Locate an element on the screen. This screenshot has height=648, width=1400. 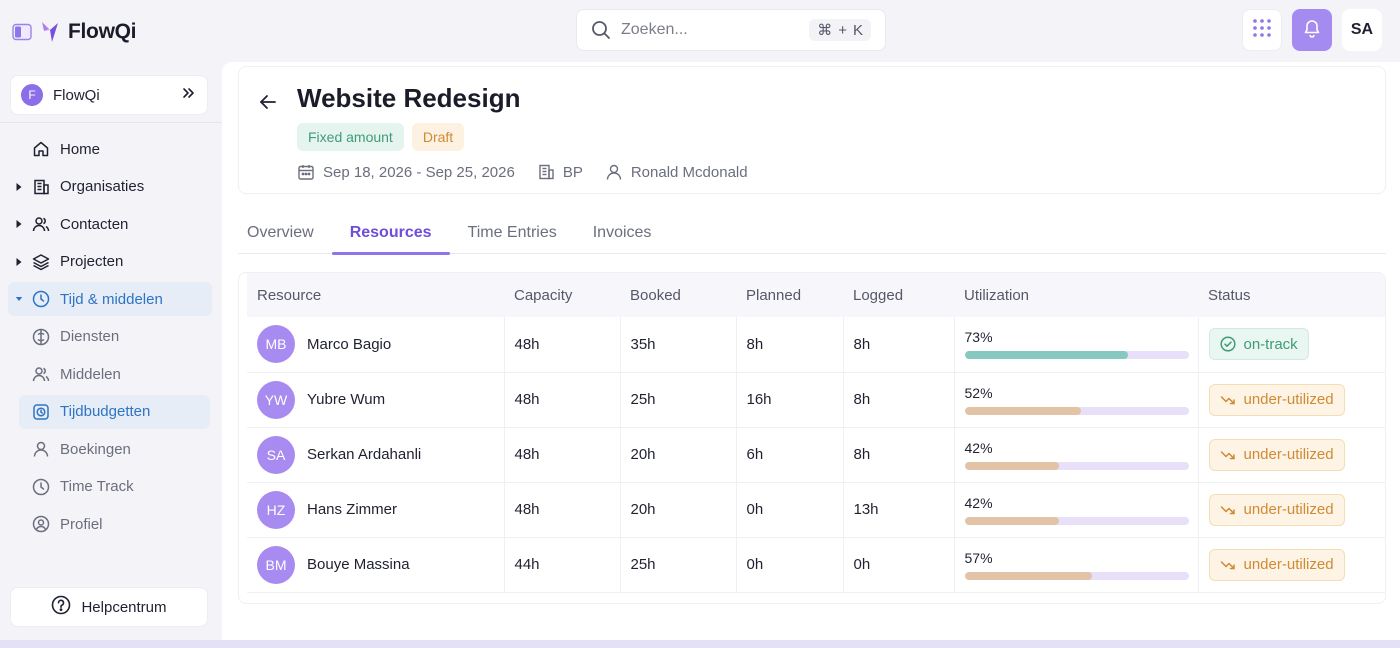
resource-name: Hans Zimmer is located at coordinates (352, 509).